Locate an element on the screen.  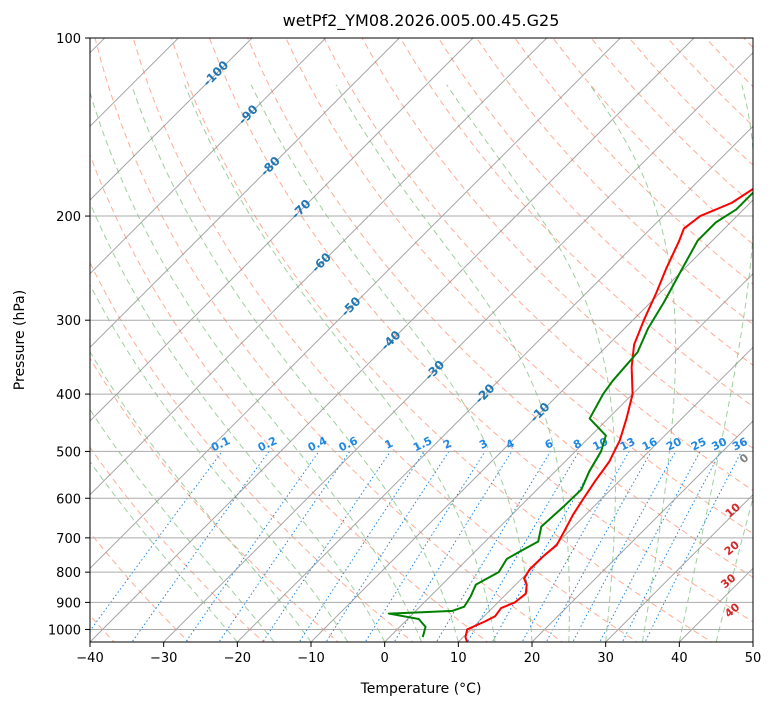
chart-title: wetPf2_YM08.2026.005.00.45.G25 is located at coordinates (421, 21).